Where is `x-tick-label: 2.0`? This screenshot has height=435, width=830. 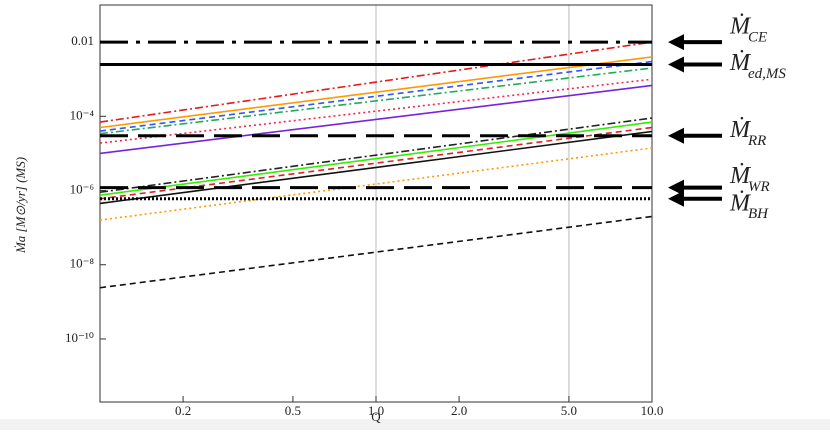
x-tick-label: 2.0 is located at coordinates (459, 410).